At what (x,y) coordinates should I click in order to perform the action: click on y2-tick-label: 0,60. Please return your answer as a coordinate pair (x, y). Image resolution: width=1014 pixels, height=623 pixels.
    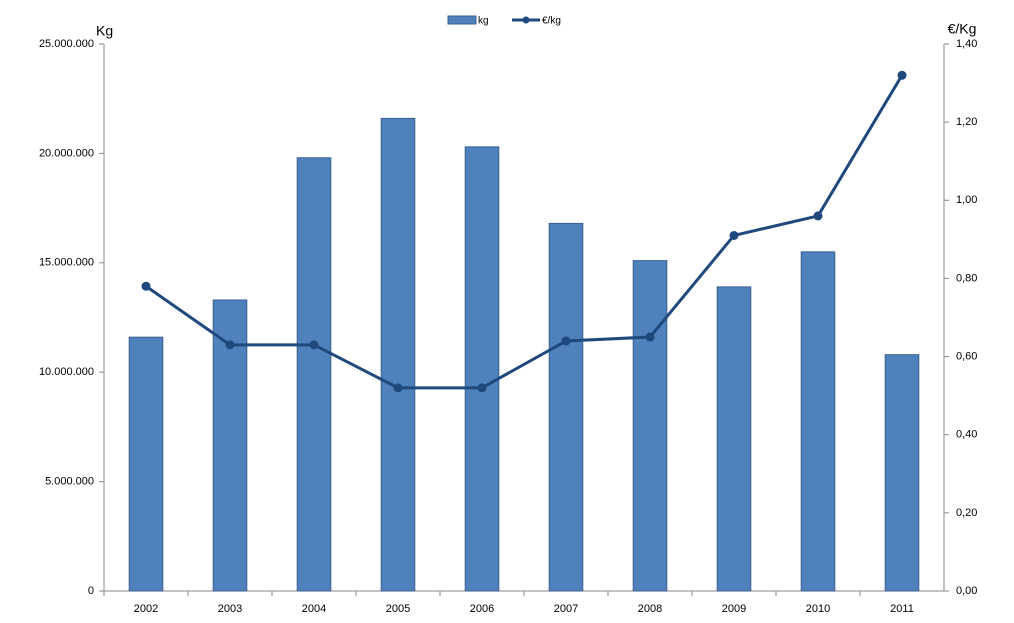
    Looking at the image, I should click on (966, 356).